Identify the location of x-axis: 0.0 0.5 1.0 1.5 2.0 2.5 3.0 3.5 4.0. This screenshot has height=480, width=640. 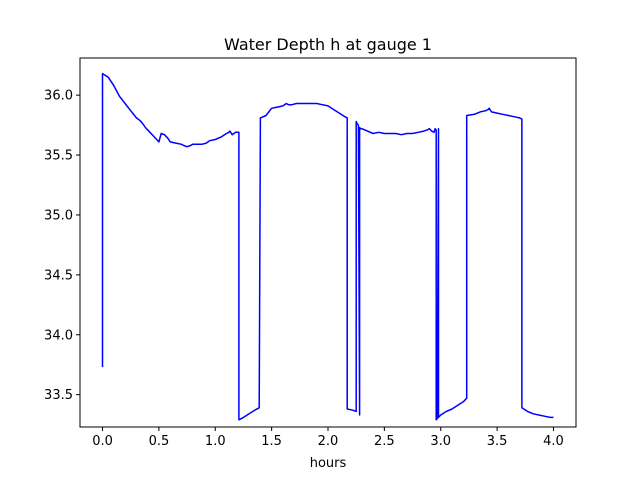
(328, 438).